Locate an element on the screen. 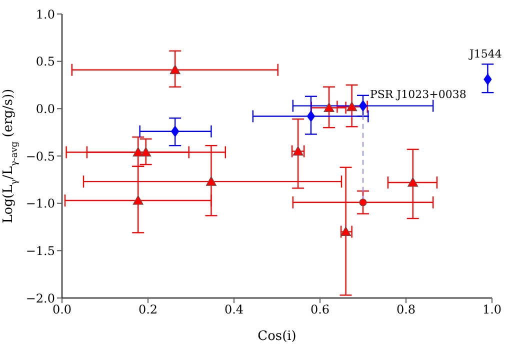  x-tick-label: 0.4 is located at coordinates (234, 309).